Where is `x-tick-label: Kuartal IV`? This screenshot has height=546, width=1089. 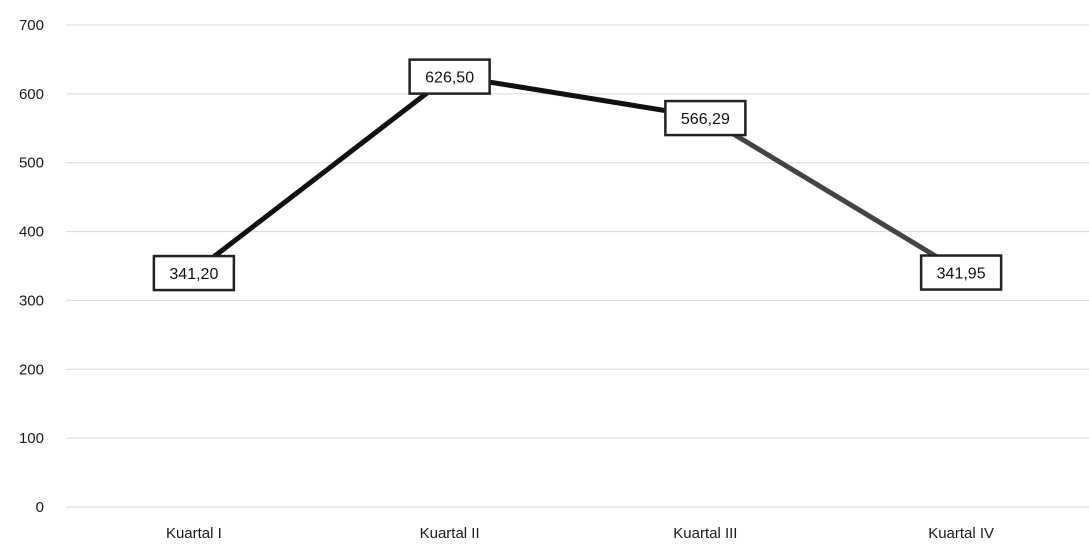
x-tick-label: Kuartal IV is located at coordinates (961, 533).